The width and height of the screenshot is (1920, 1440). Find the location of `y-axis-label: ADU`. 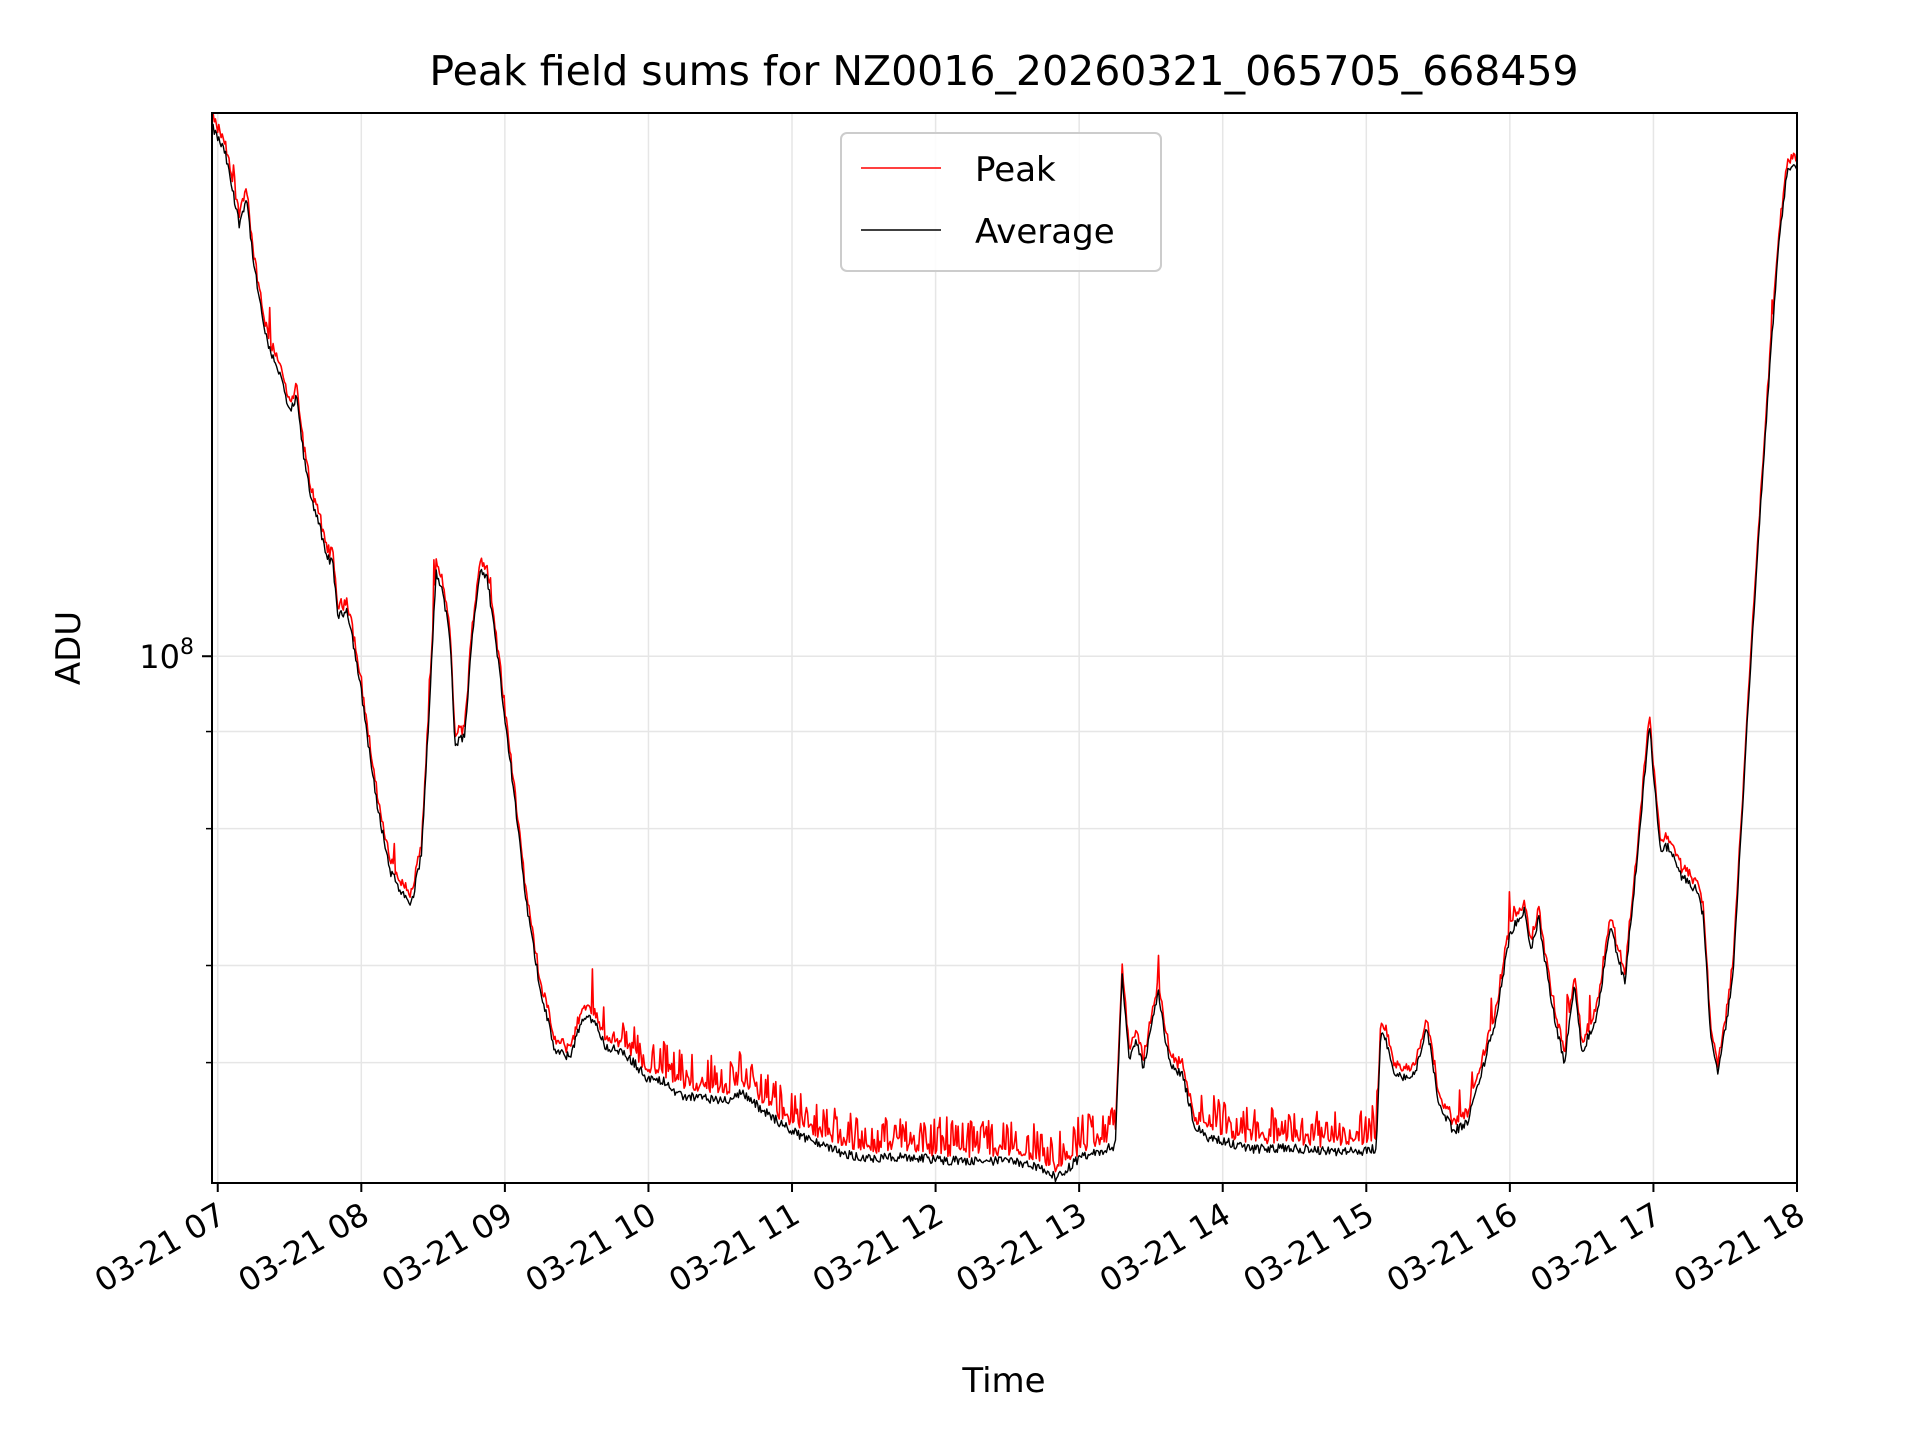

y-axis-label: ADU is located at coordinates (69, 648).